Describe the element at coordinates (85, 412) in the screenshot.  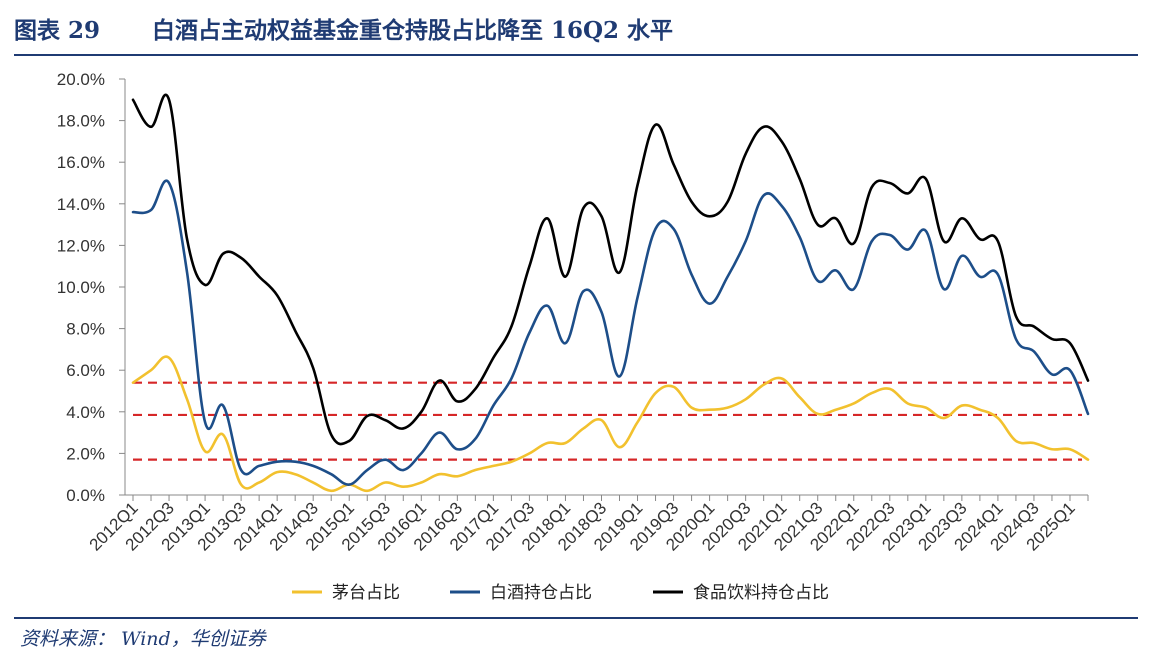
I see `y-tick-label: 4.0%` at that location.